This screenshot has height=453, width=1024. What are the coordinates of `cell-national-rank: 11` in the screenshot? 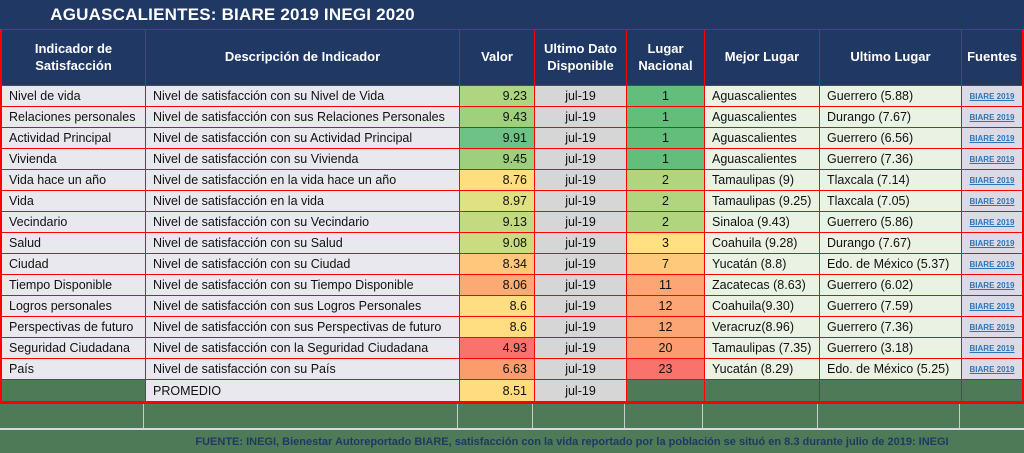 It's located at (666, 285).